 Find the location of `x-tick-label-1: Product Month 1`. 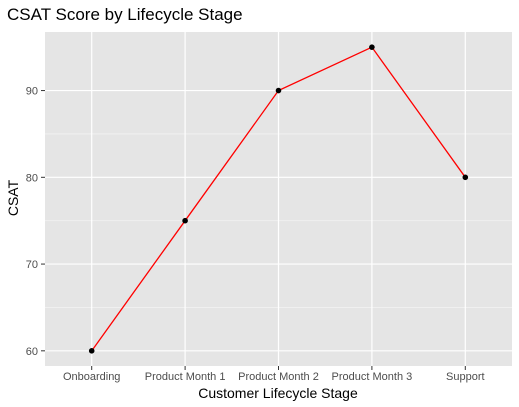

x-tick-label-1: Product Month 1 is located at coordinates (185, 377).